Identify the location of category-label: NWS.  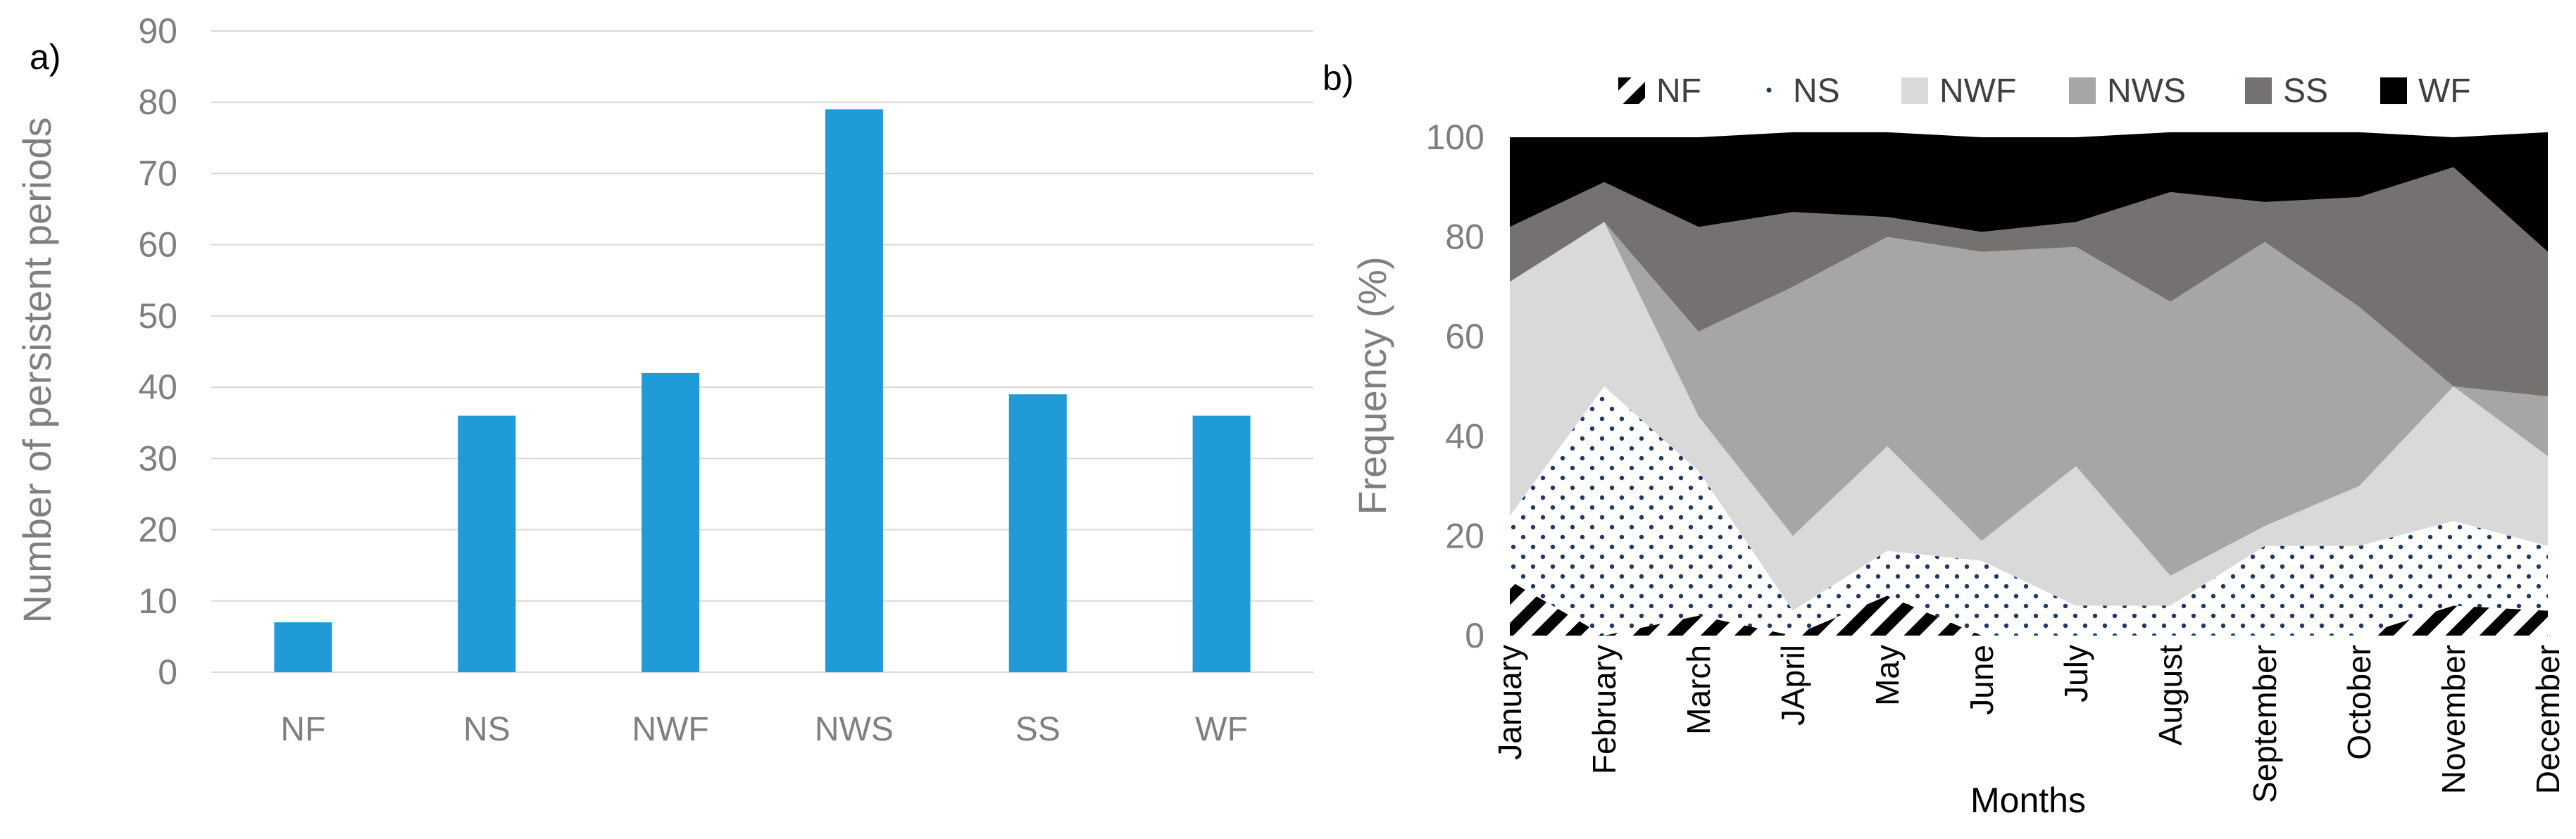
(854, 729).